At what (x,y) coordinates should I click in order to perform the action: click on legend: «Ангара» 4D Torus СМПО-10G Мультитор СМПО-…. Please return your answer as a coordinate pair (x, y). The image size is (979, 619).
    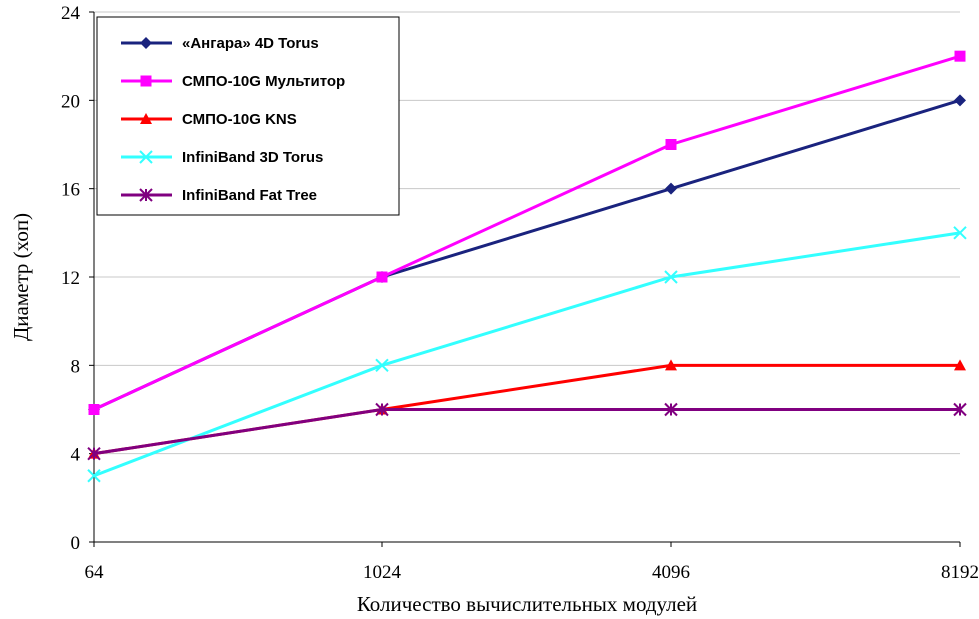
    Looking at the image, I should click on (248, 116).